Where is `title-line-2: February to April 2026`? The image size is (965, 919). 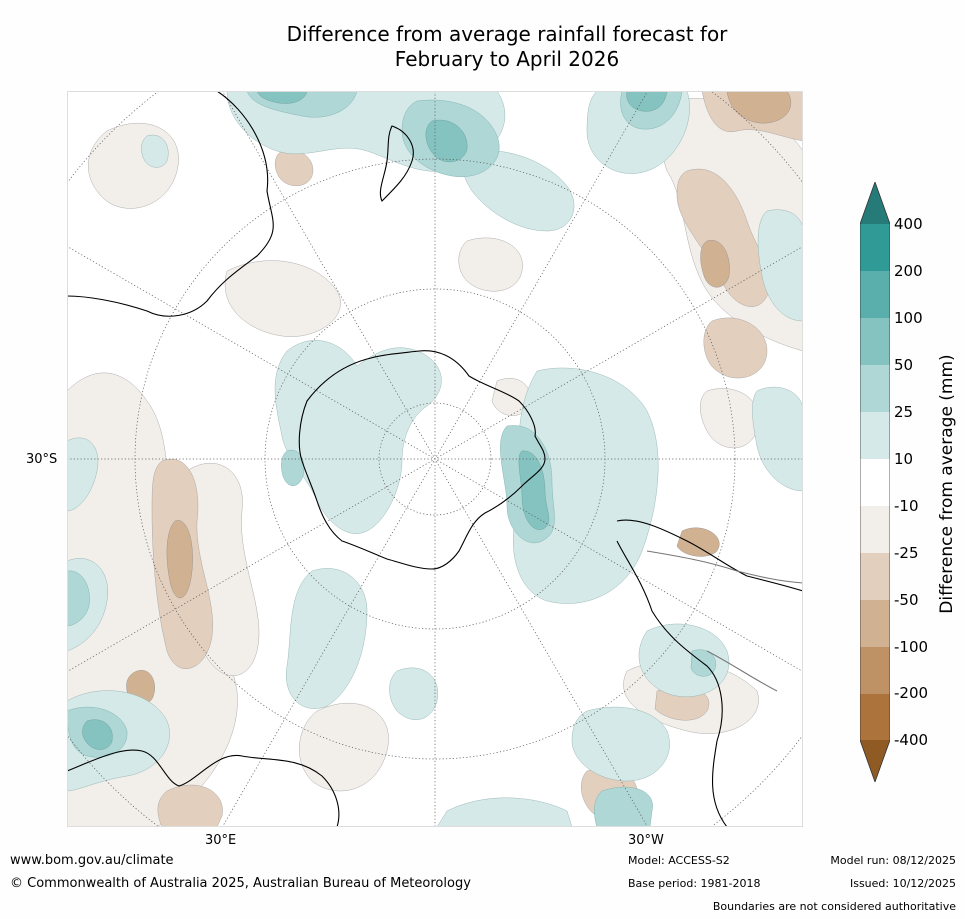 title-line-2: February to April 2026 is located at coordinates (507, 59).